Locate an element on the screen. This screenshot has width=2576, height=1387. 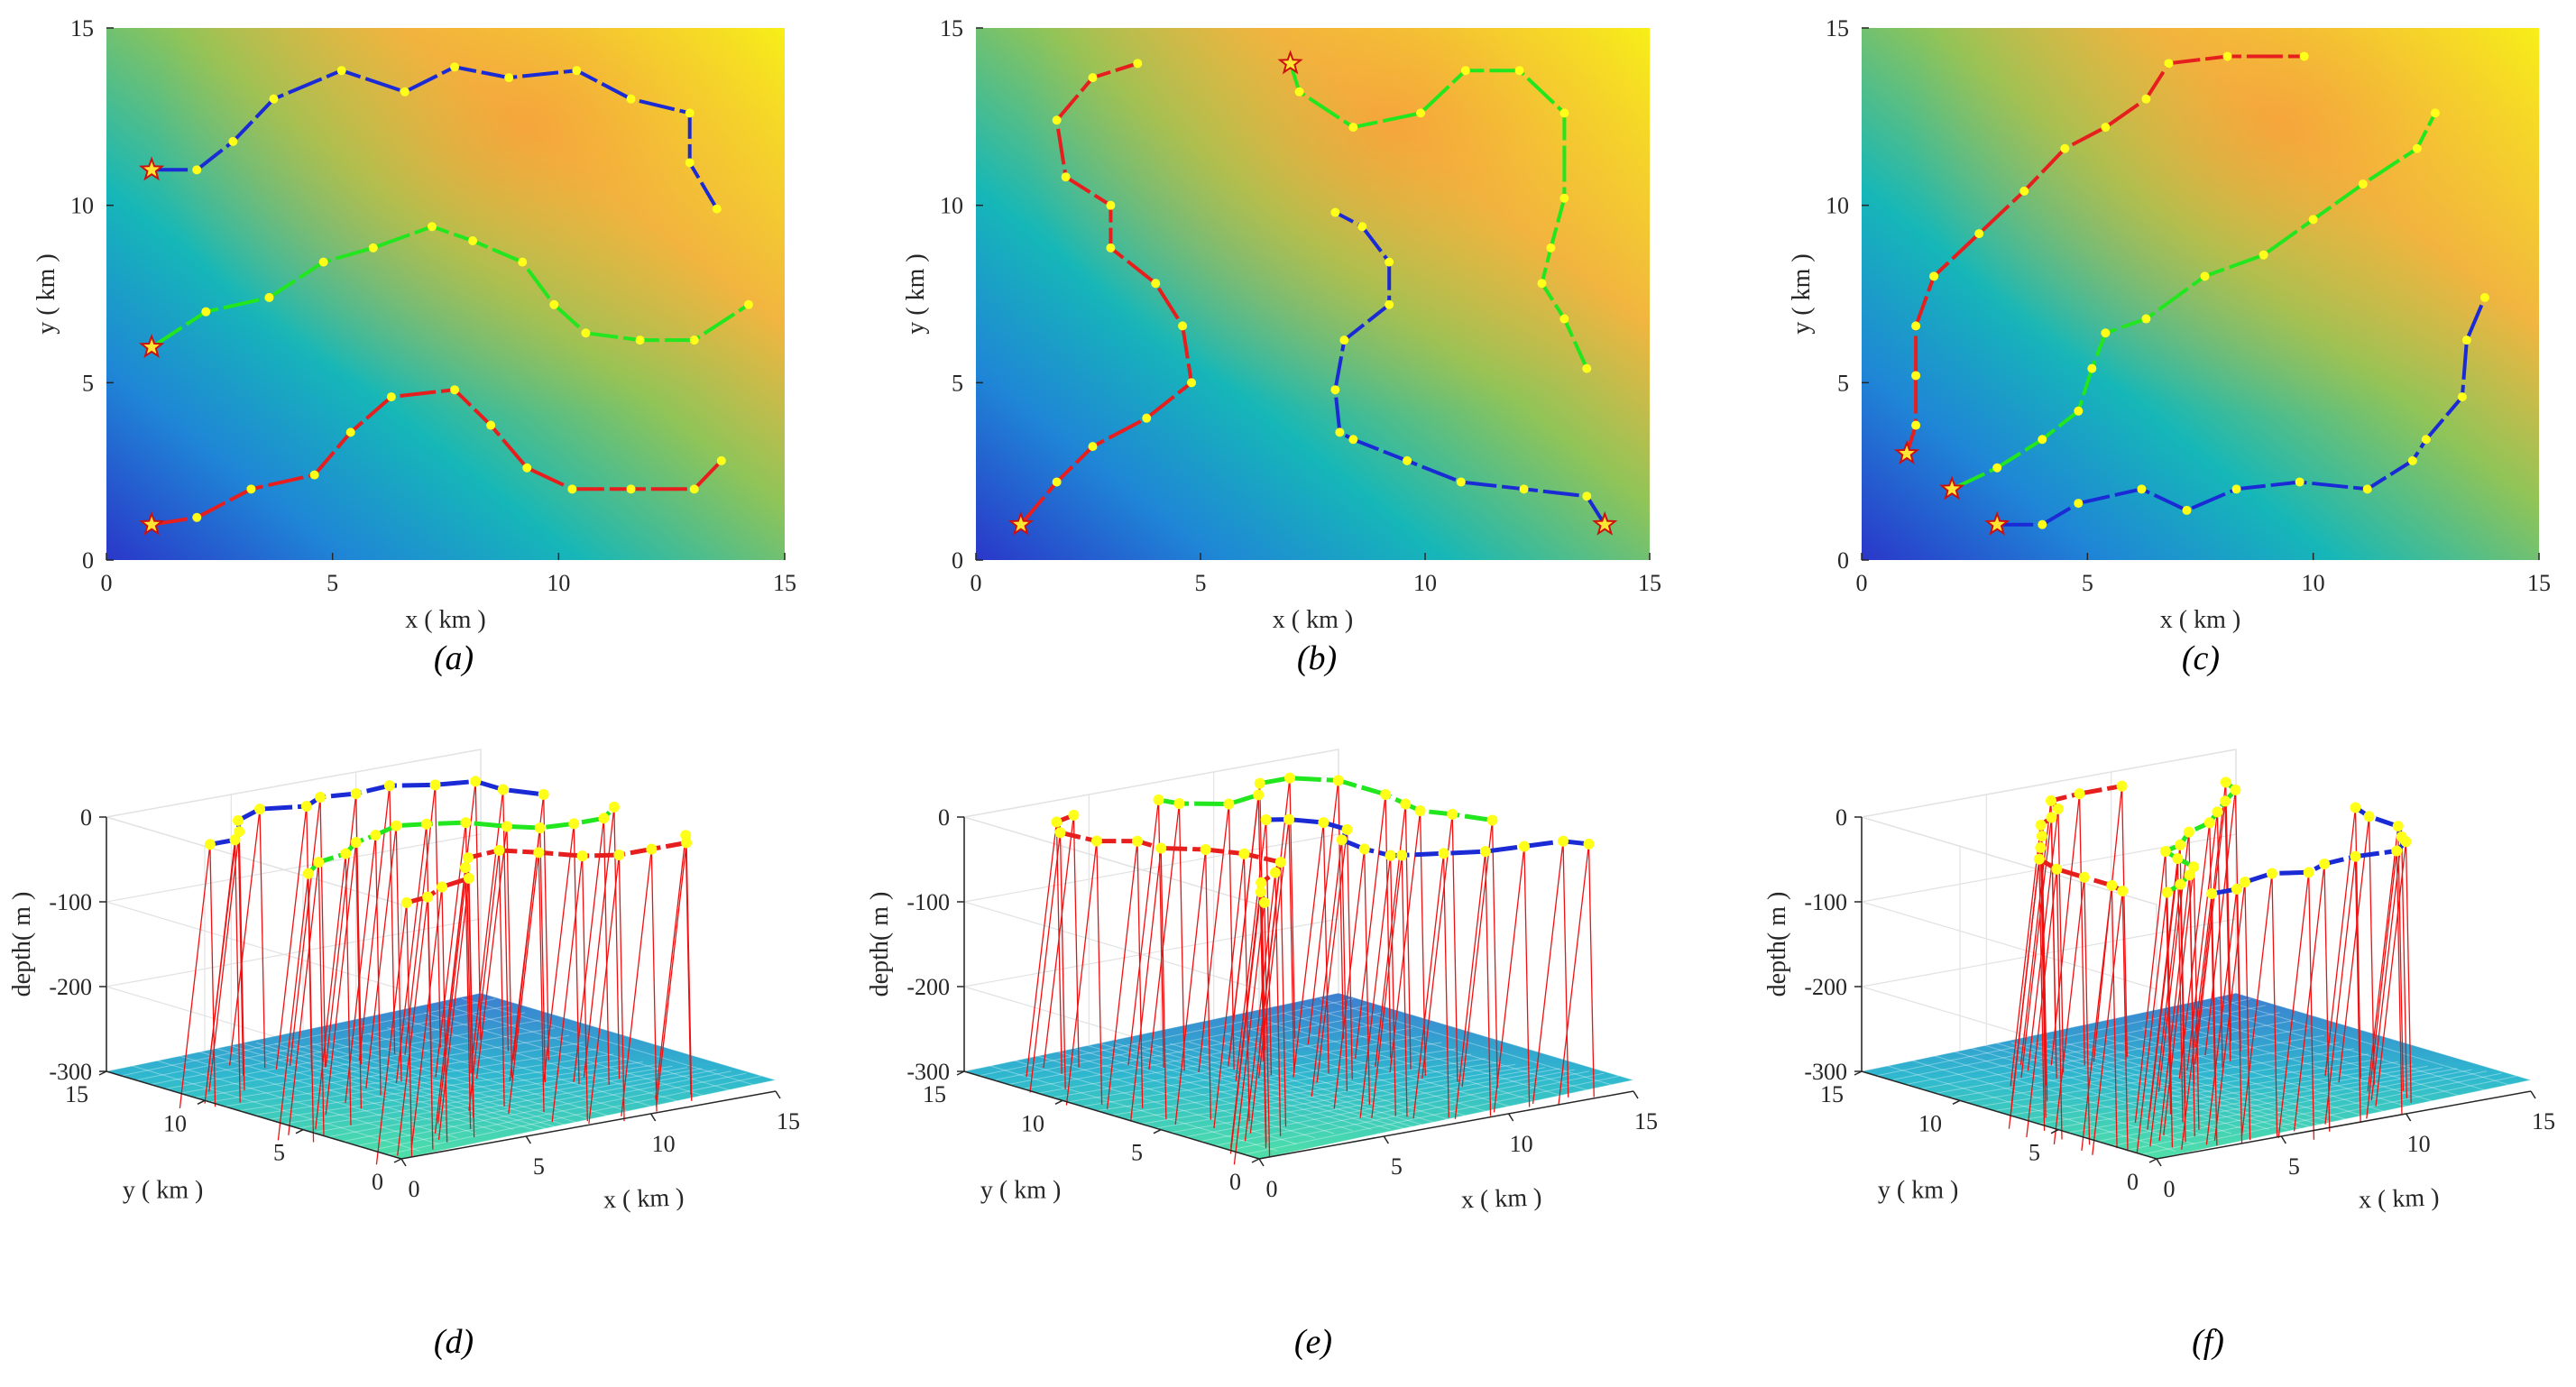
y-tick-mark is located at coordinates (1256, 1160).